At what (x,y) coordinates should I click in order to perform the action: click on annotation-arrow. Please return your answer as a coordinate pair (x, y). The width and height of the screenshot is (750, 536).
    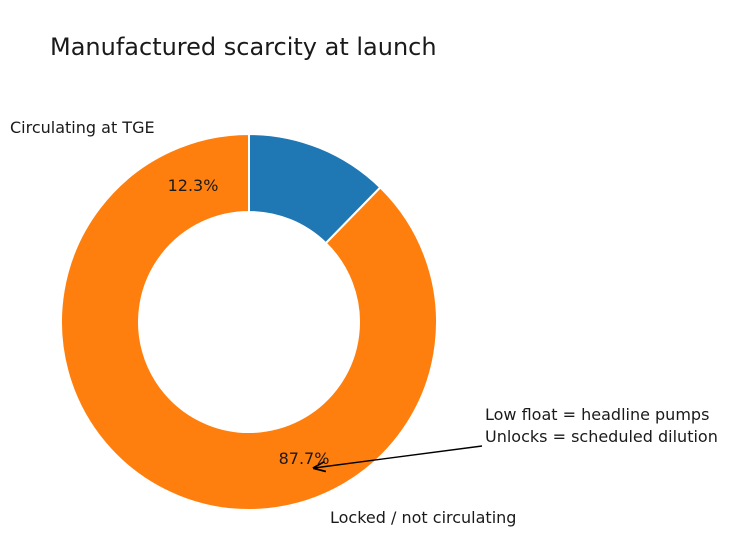
    Looking at the image, I should click on (398, 456).